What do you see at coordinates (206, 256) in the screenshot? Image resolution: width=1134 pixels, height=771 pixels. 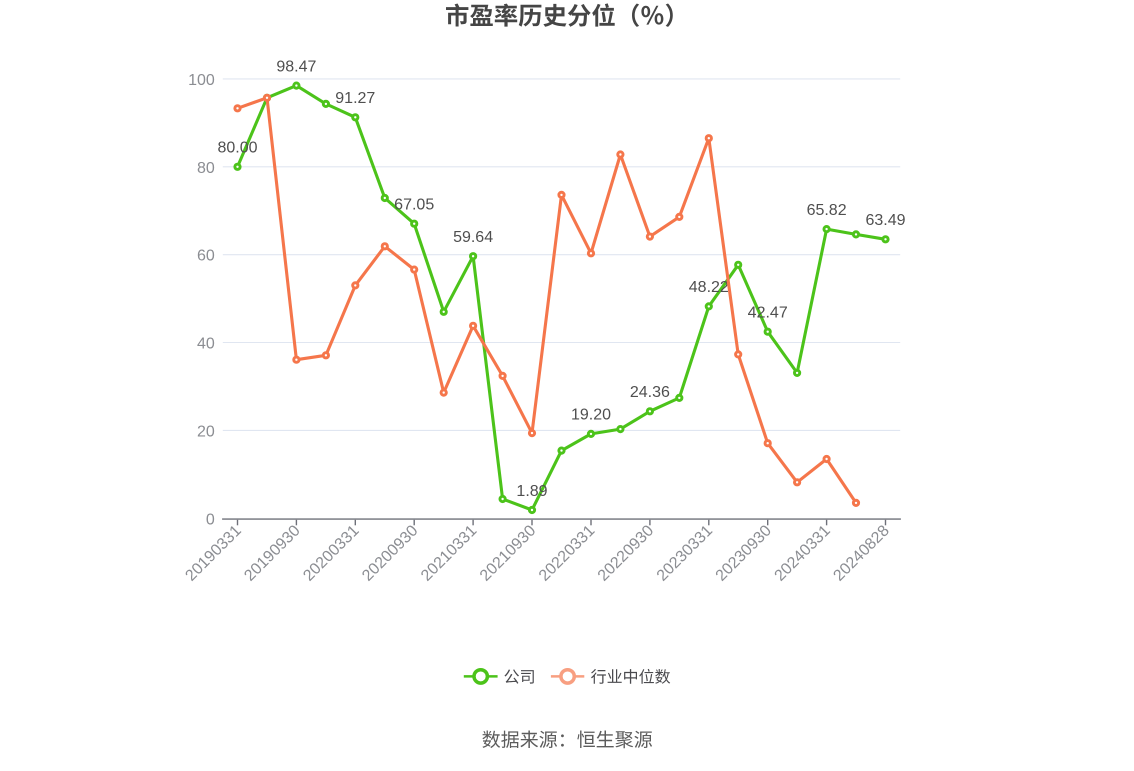 I see `svg-text: 60` at bounding box center [206, 256].